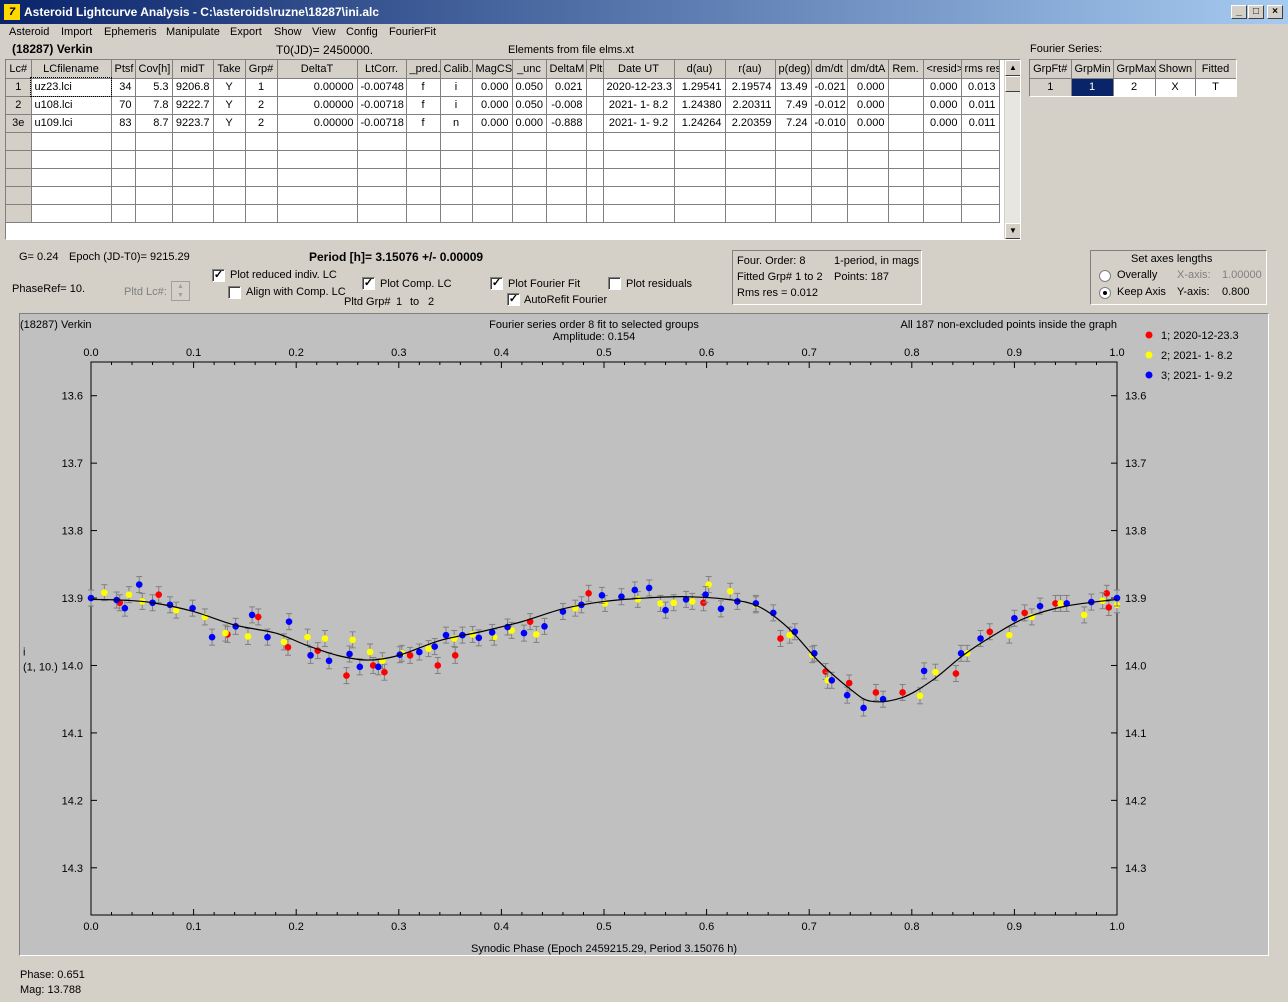  What do you see at coordinates (1215, 69) in the screenshot?
I see `fourier-column-header: Fitted` at bounding box center [1215, 69].